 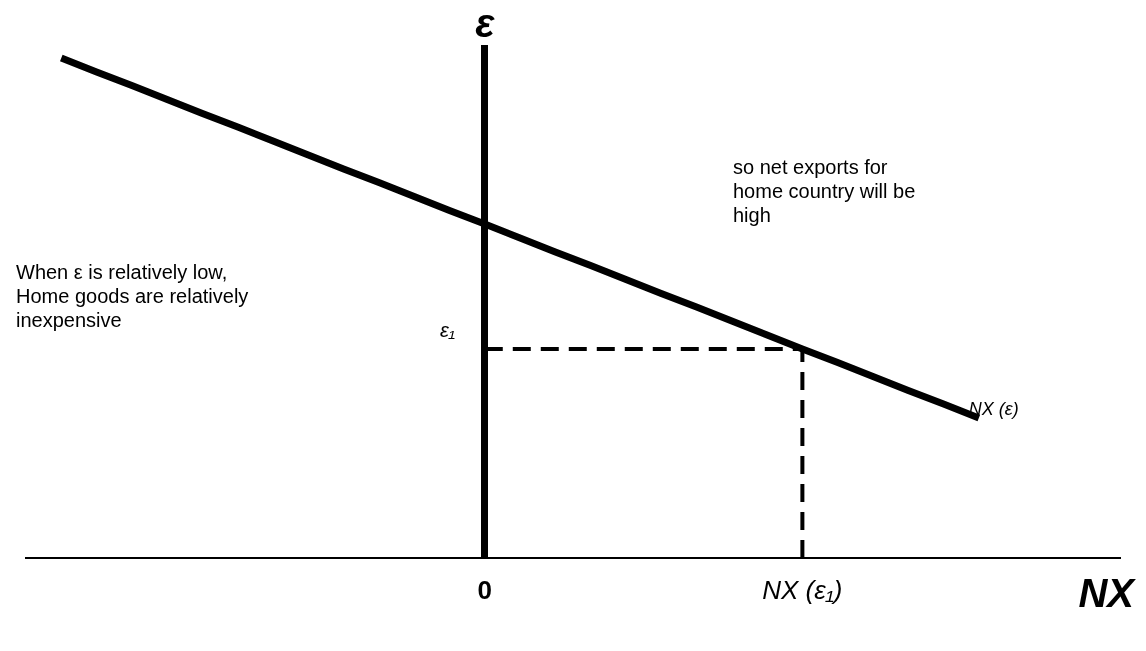 I want to click on y-axis-title: ε, so click(x=485, y=23).